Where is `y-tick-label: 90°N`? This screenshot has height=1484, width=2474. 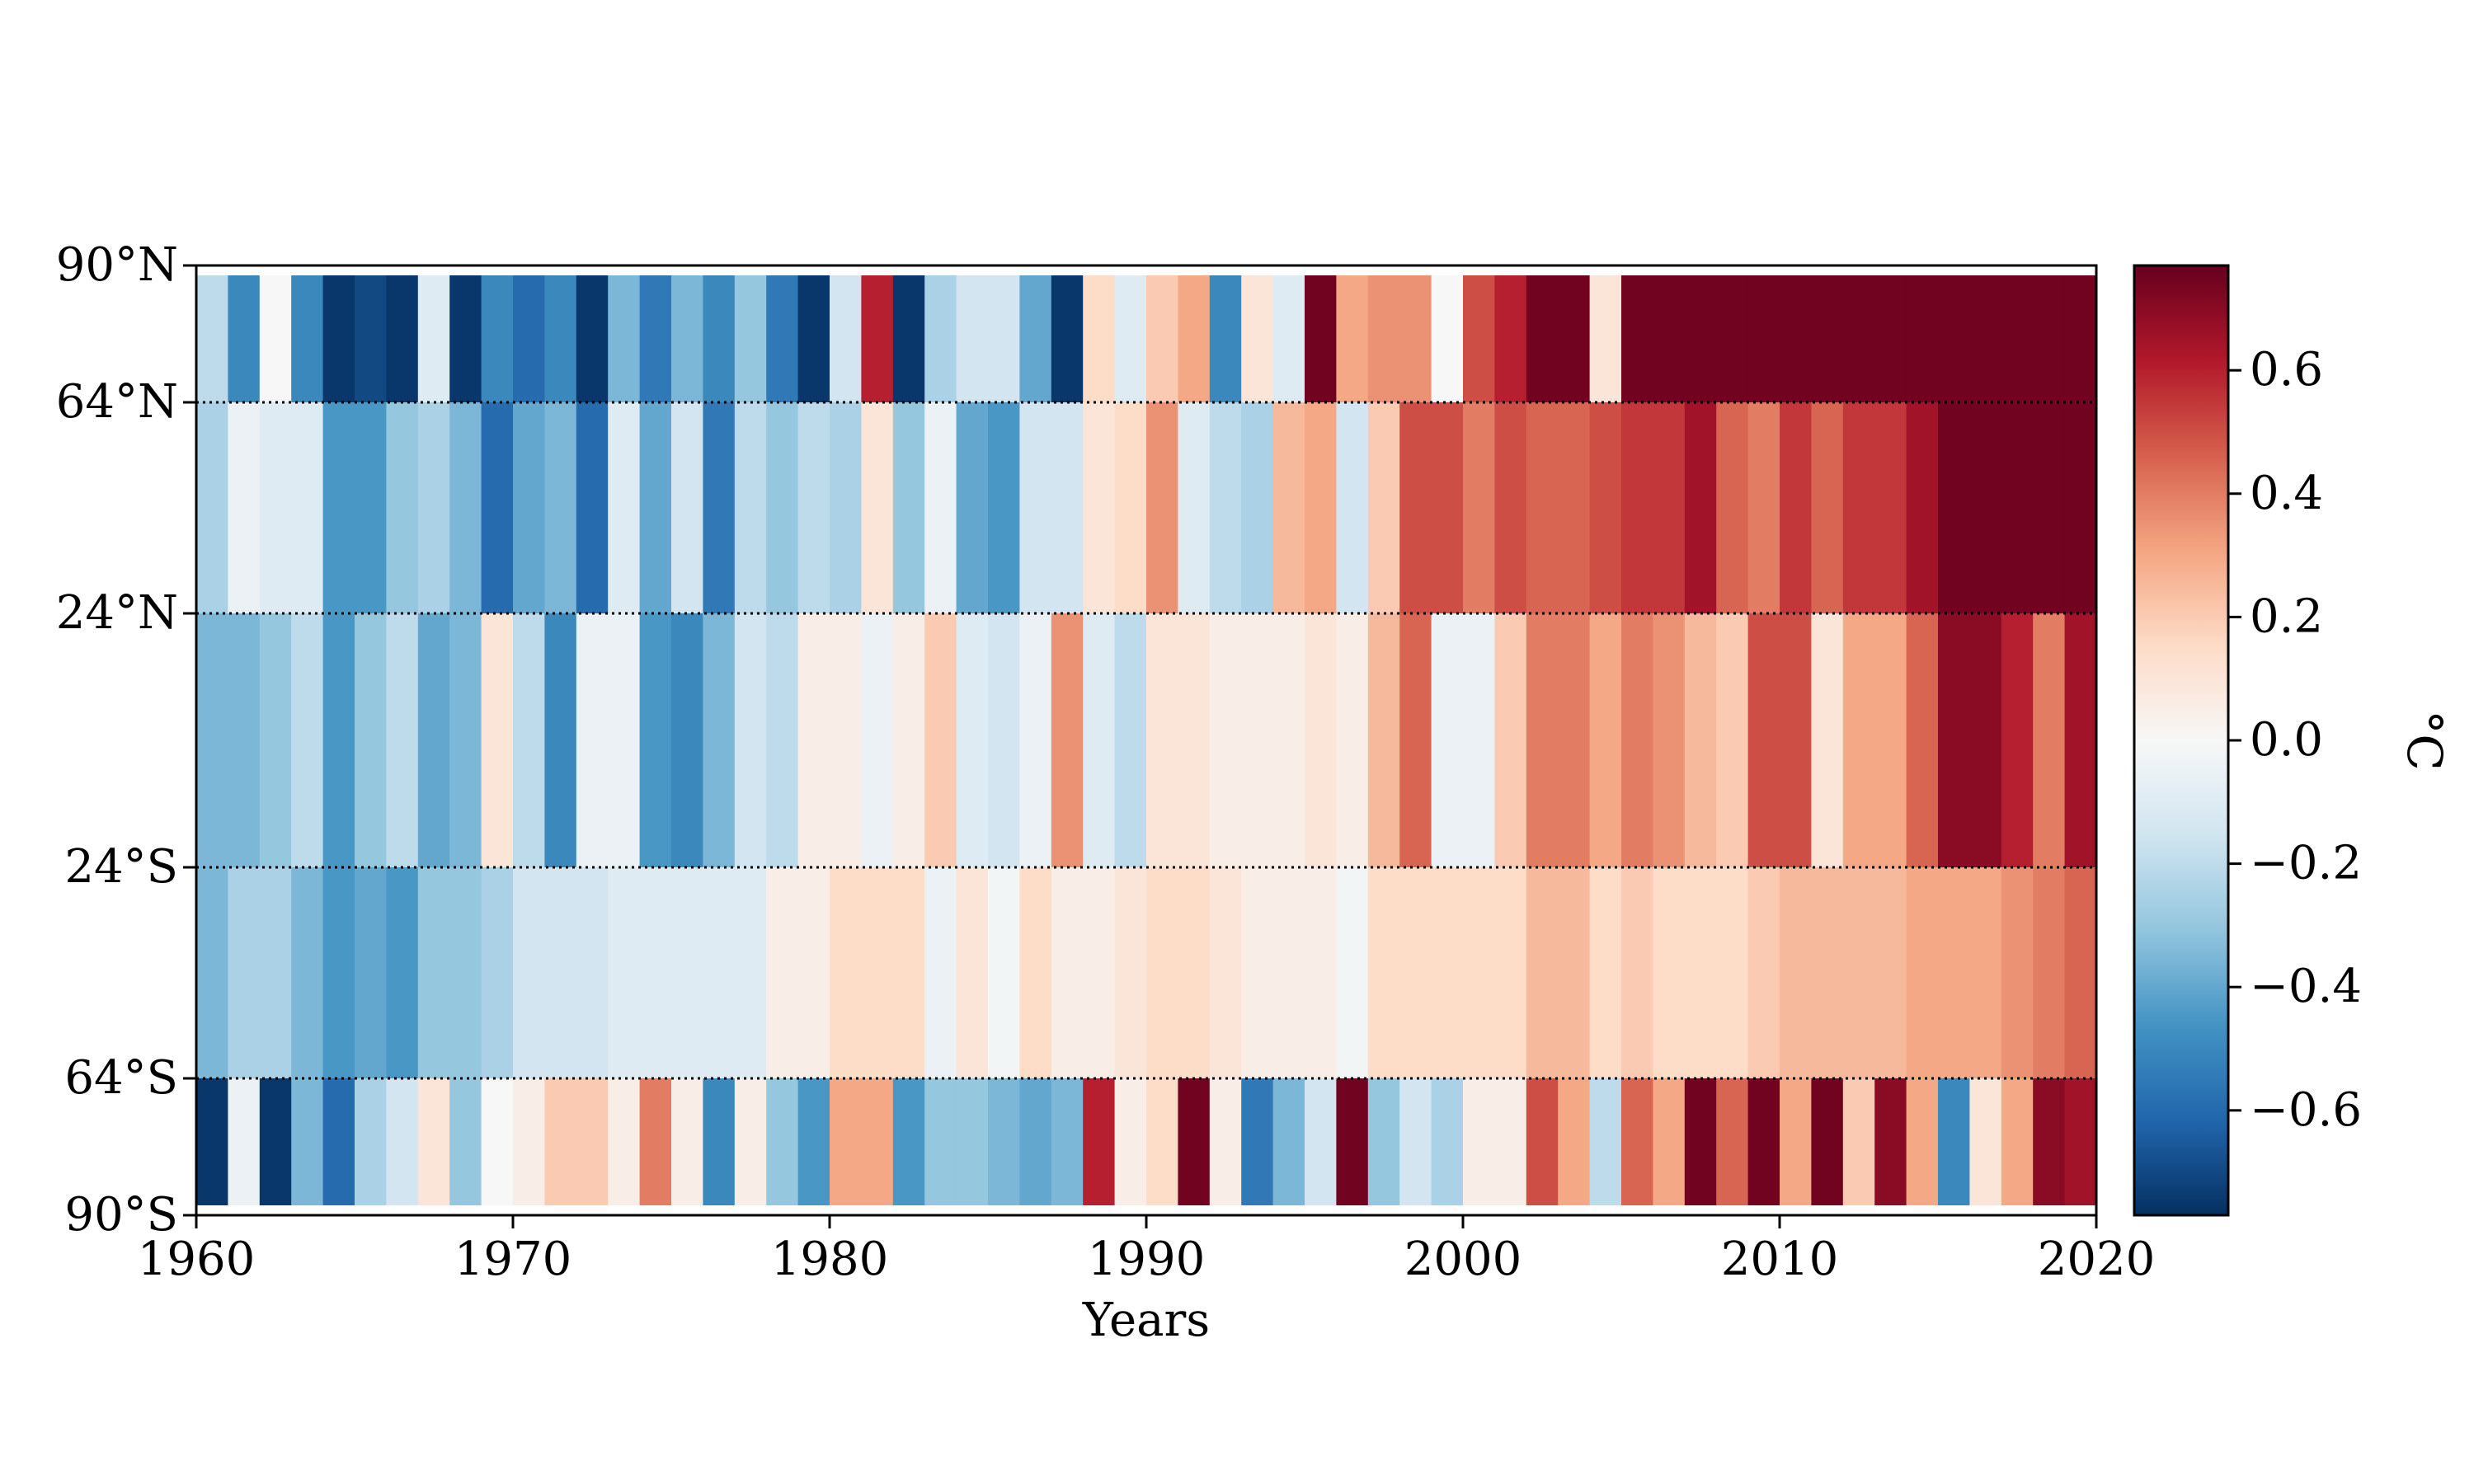 y-tick-label: 90°N is located at coordinates (117, 265).